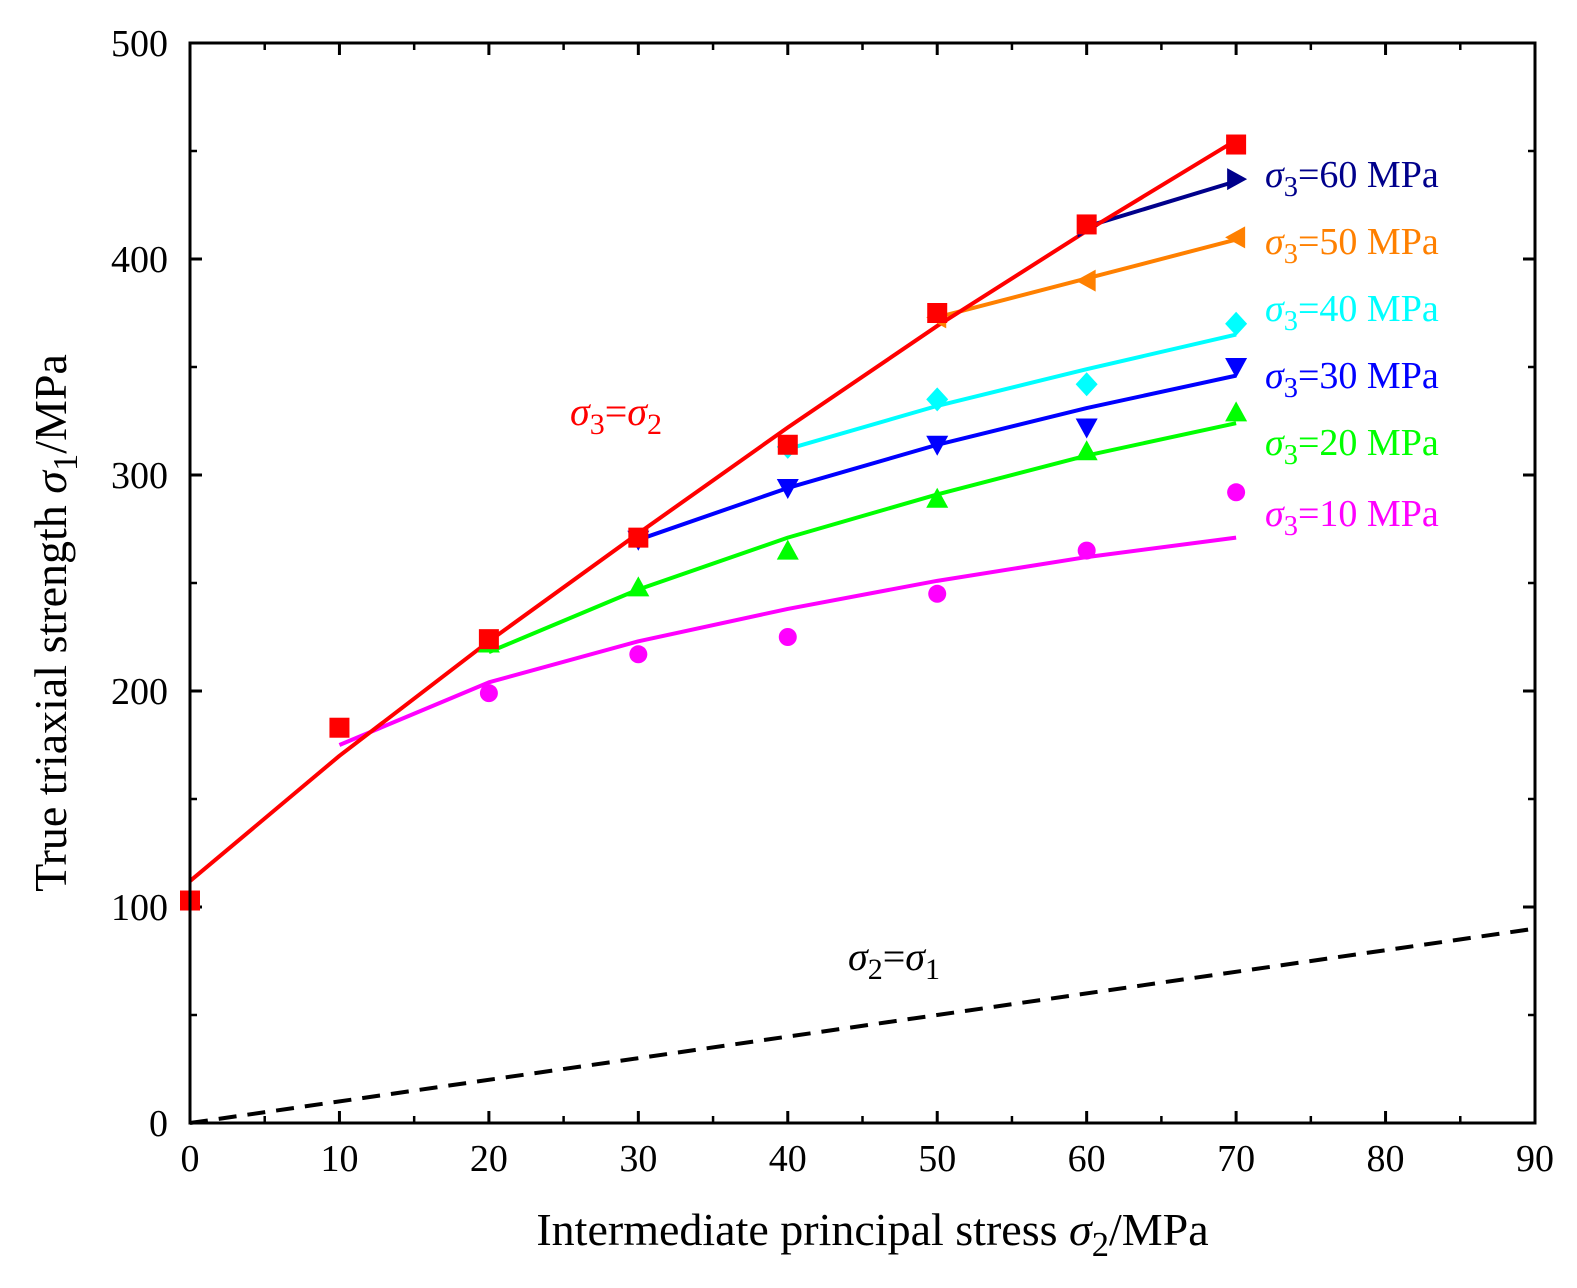 The width and height of the screenshot is (1577, 1288). What do you see at coordinates (1386, 1159) in the screenshot?
I see `x-tick-label: 80` at bounding box center [1386, 1159].